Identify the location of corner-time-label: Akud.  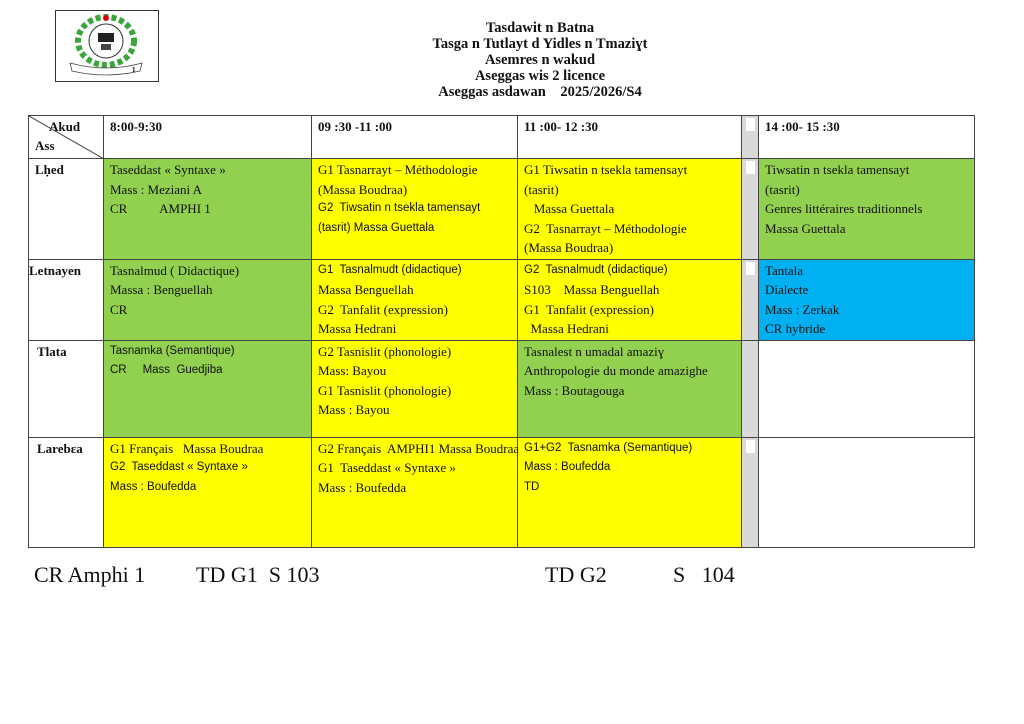
(65, 126).